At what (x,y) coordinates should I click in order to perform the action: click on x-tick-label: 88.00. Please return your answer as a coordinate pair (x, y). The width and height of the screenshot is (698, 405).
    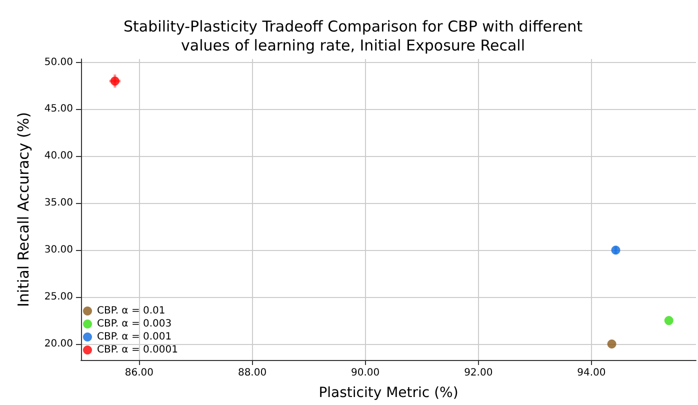
    Looking at the image, I should click on (252, 373).